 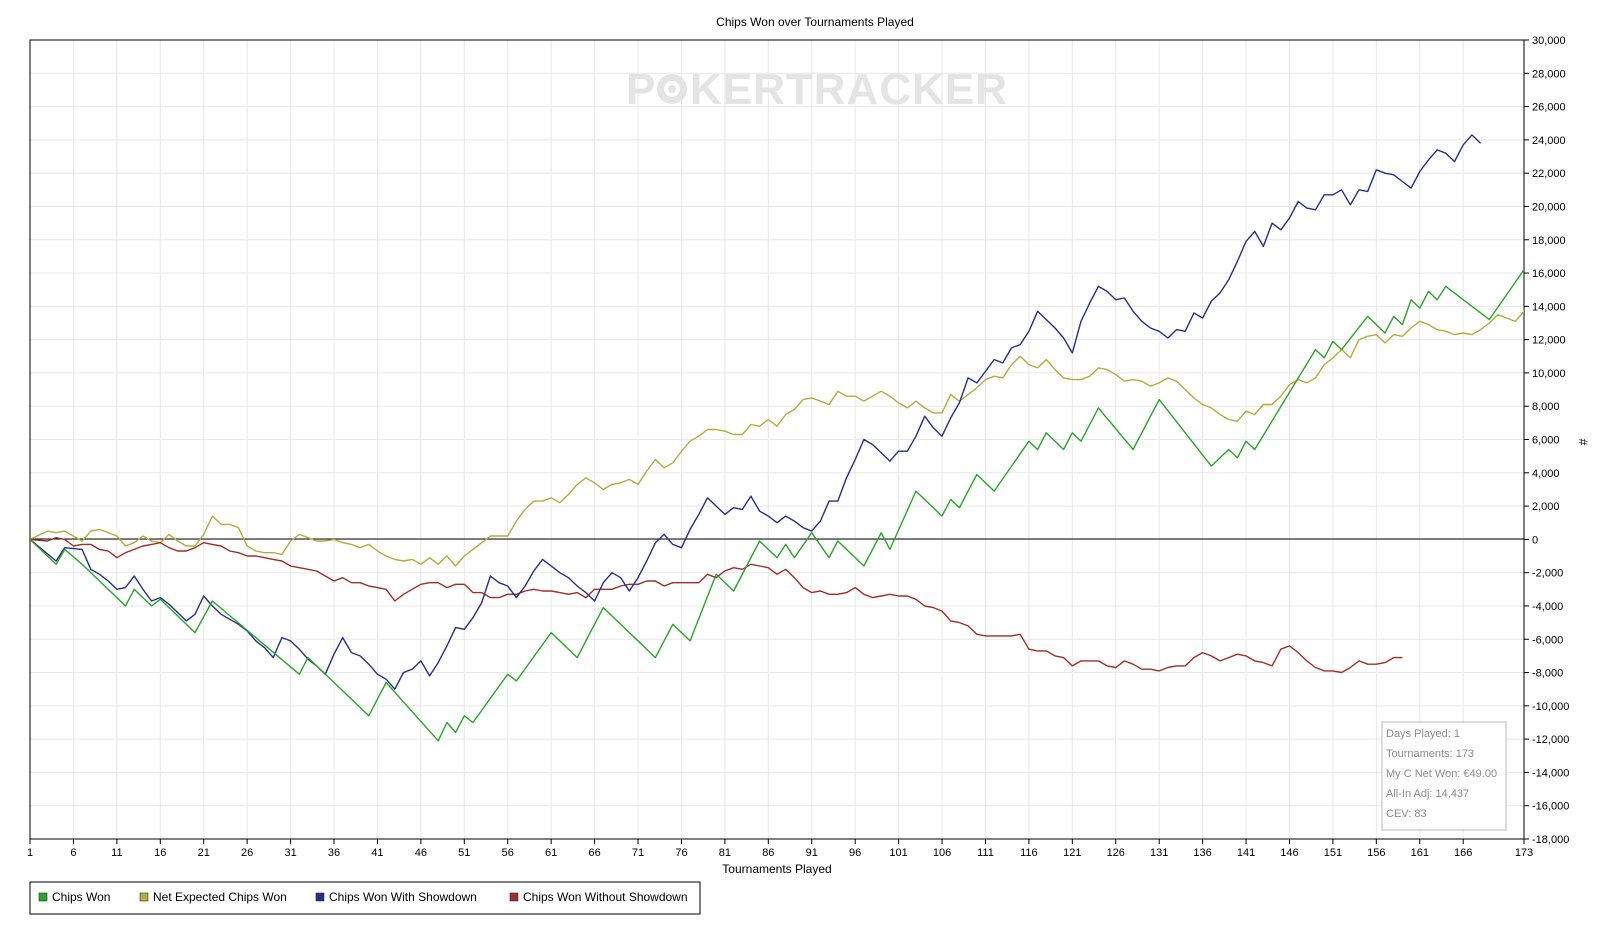 What do you see at coordinates (1549, 207) in the screenshot?
I see `y-tick-label: 20,000` at bounding box center [1549, 207].